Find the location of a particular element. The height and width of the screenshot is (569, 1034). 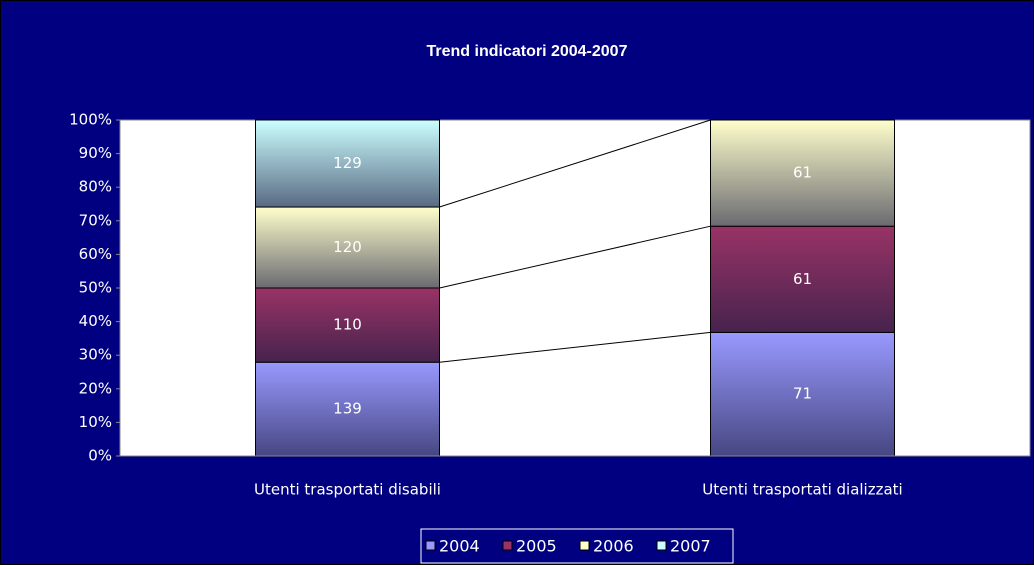

data-label: 129 is located at coordinates (347, 163).